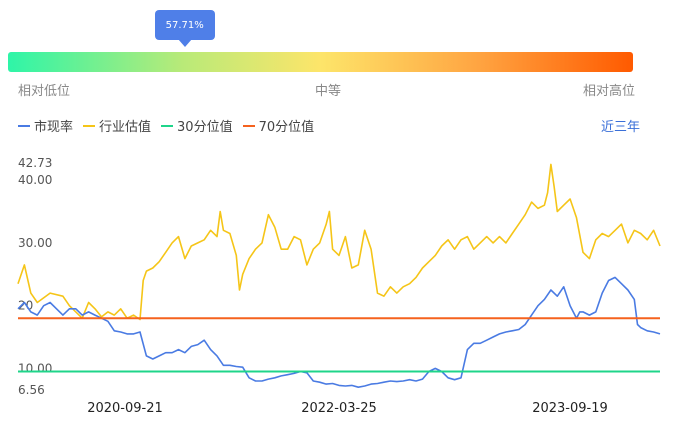 This screenshot has height=442, width=686. Describe the element at coordinates (35, 163) in the screenshot. I see `y-tick-label: 42.73` at that location.